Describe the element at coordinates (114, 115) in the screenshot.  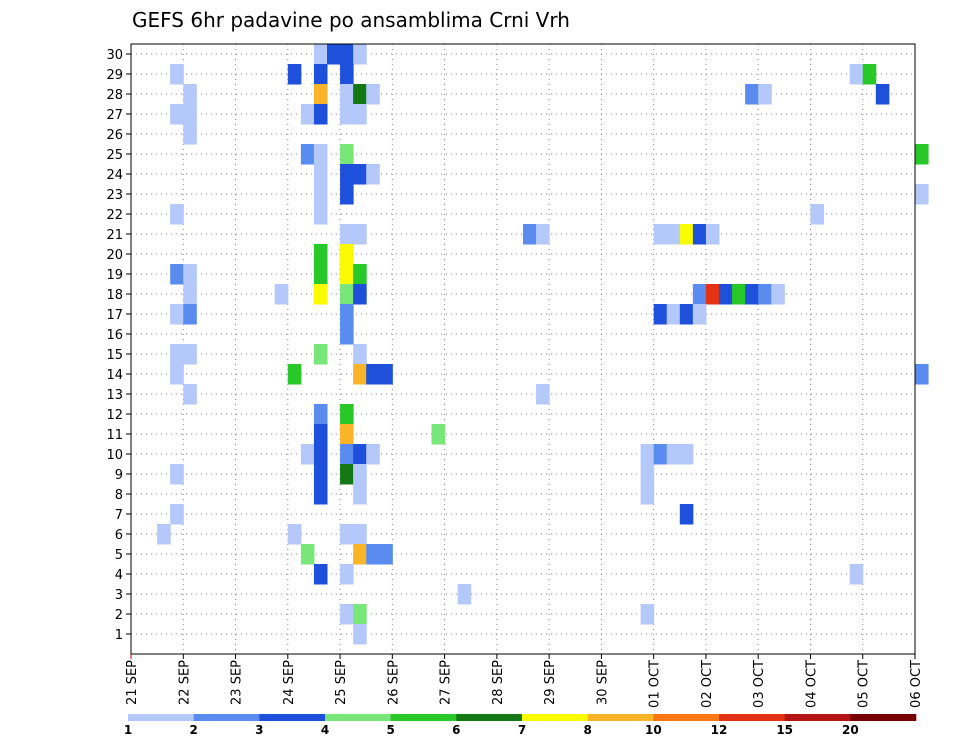
I see `y-tick-label: 27` at that location.